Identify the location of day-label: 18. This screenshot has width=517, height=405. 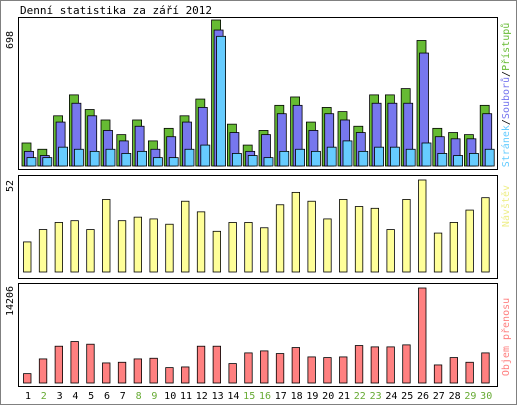
(297, 396).